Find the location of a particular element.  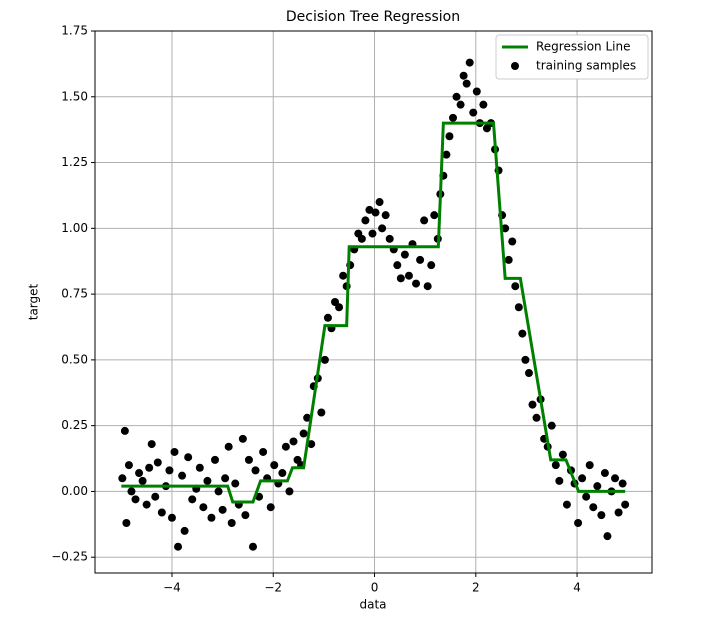

legend-label: Regression Line is located at coordinates (583, 47).